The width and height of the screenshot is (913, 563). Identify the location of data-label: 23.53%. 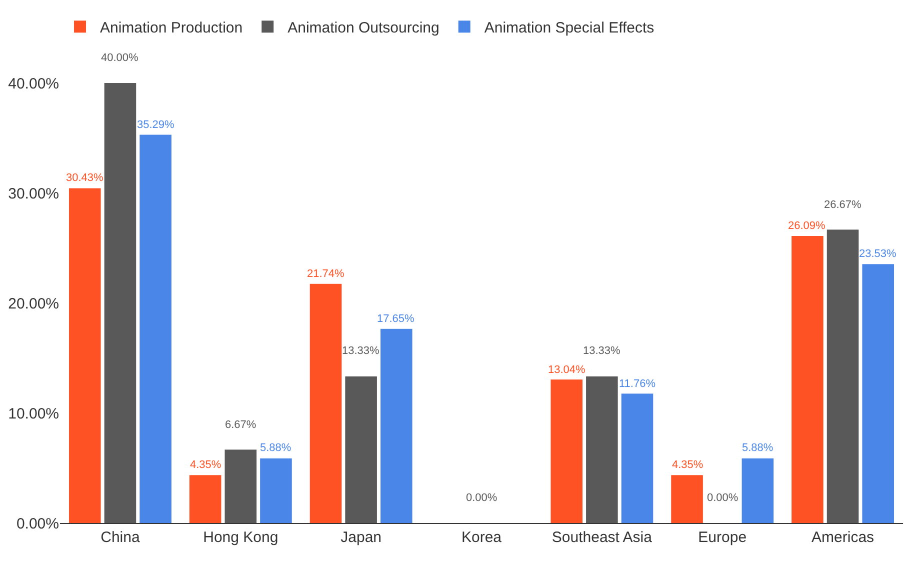
(878, 254).